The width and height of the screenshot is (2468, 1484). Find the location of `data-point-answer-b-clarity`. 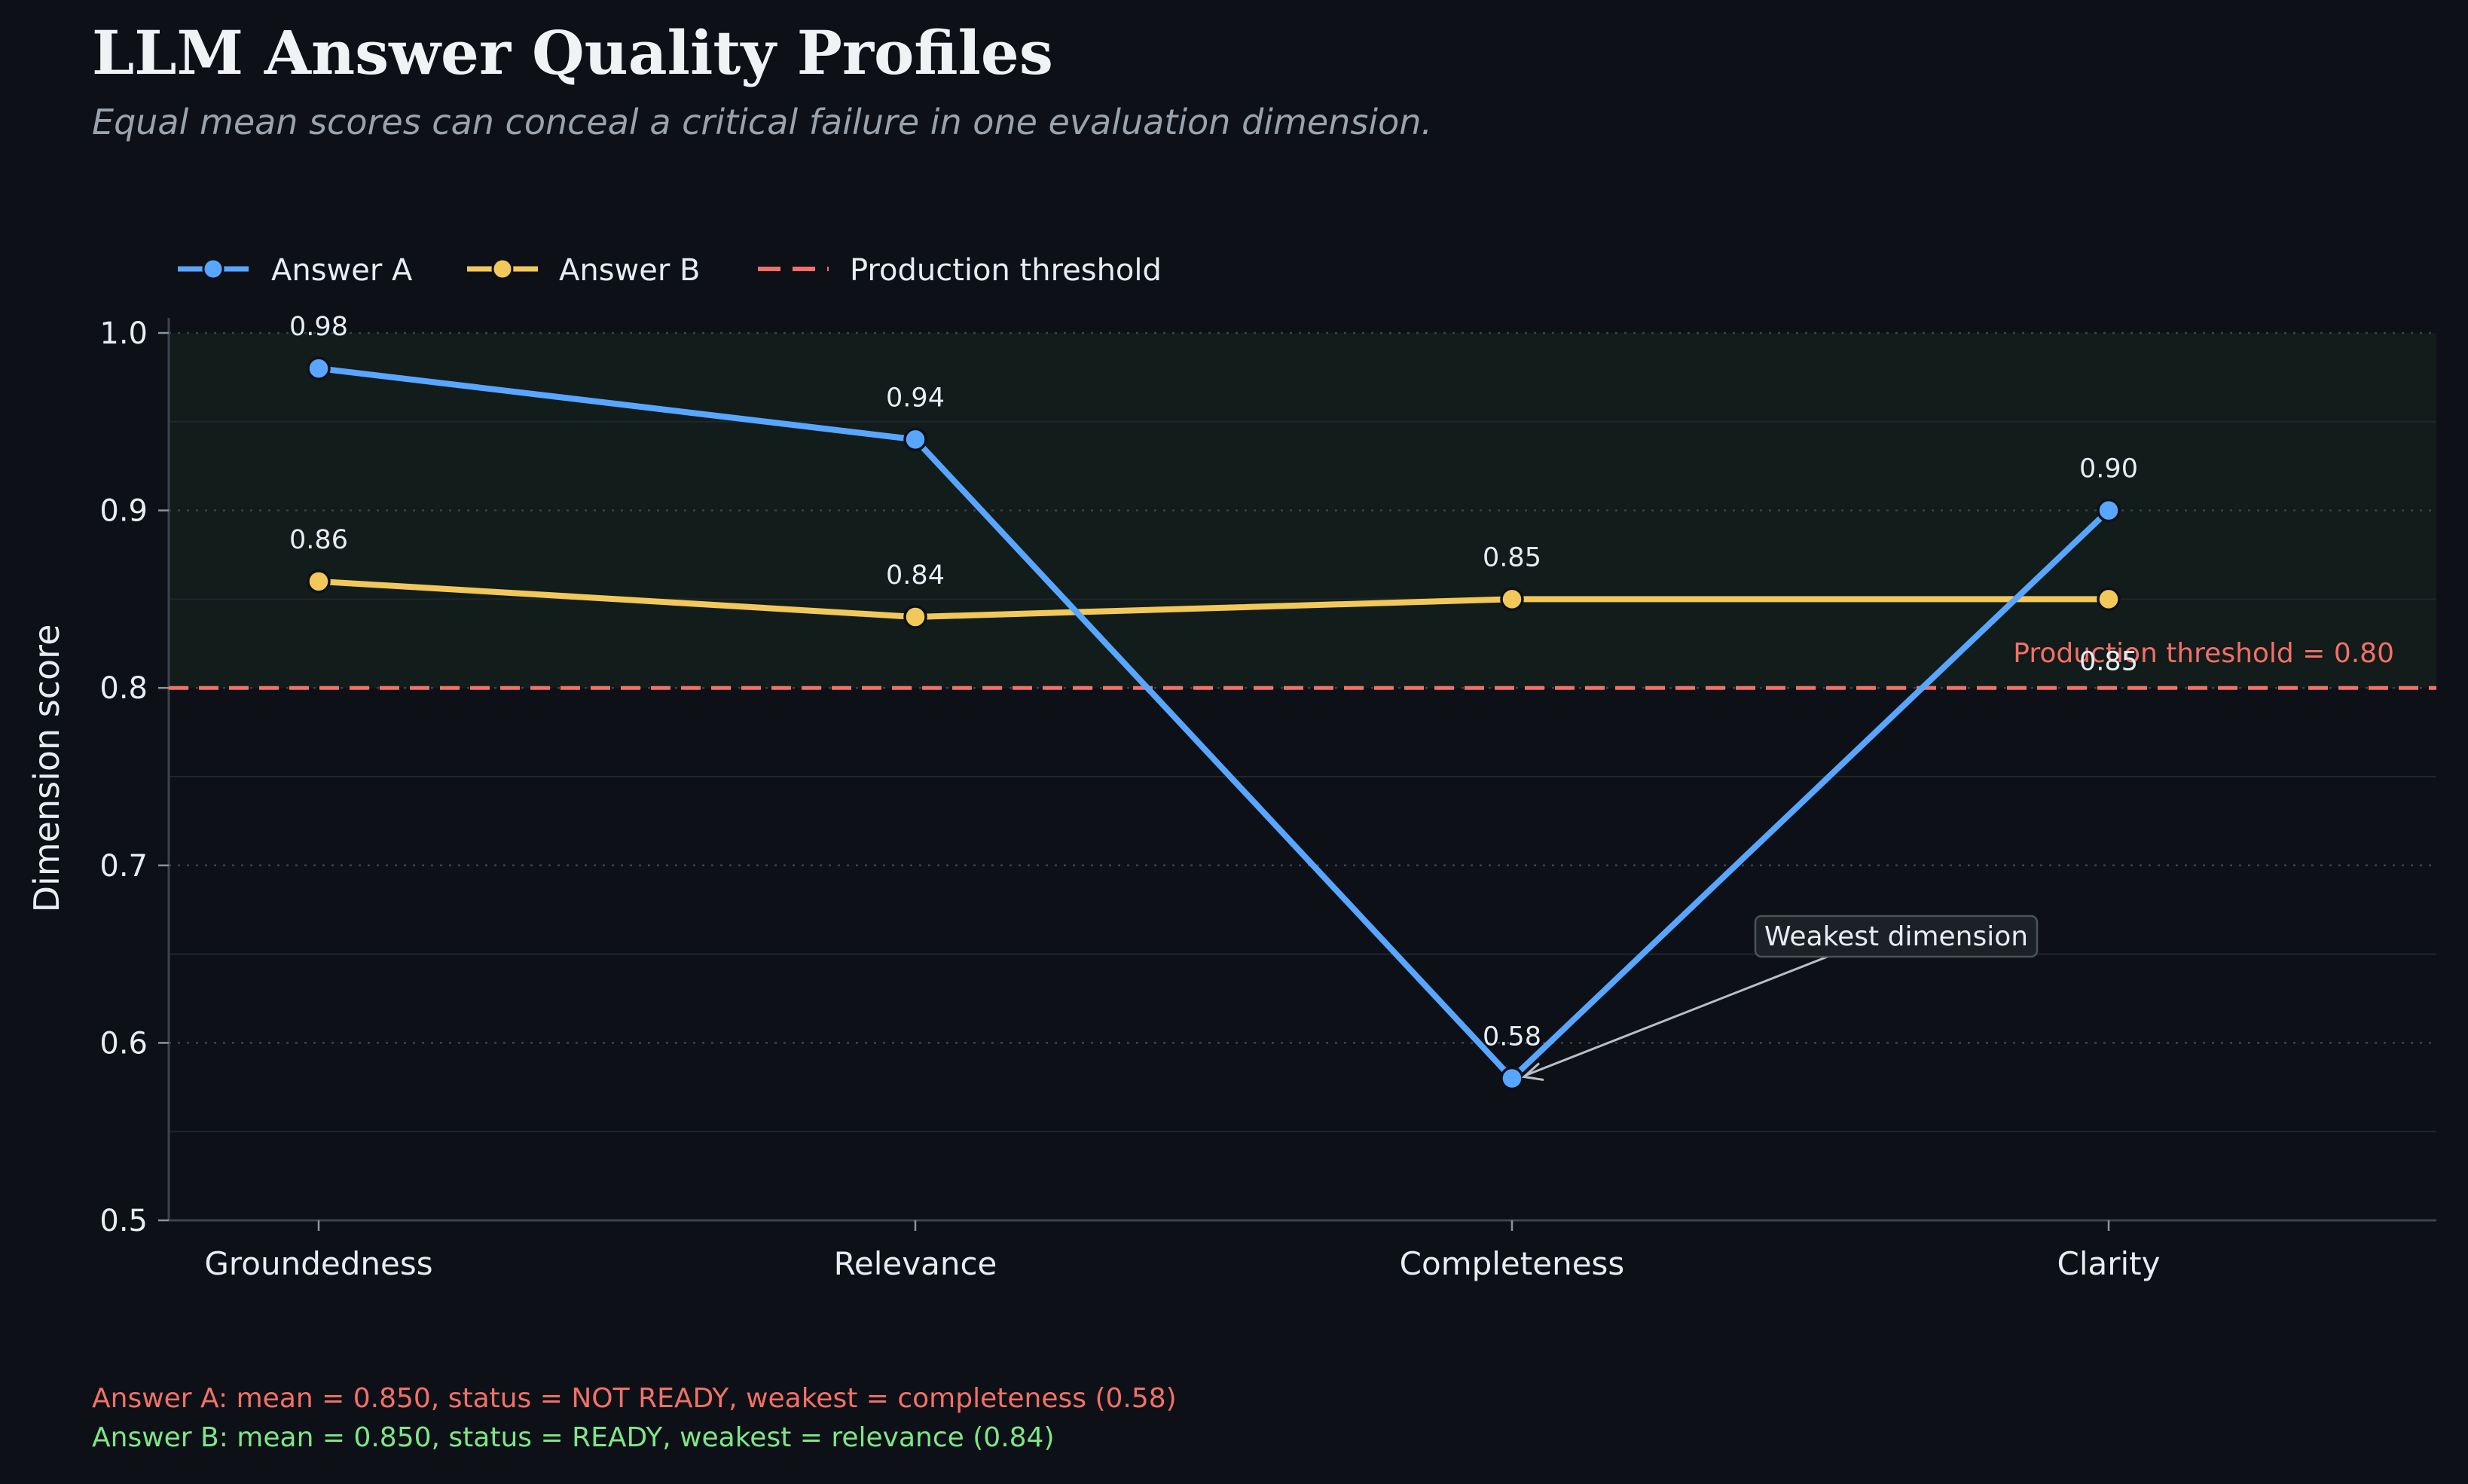

data-point-answer-b-clarity is located at coordinates (2109, 599).